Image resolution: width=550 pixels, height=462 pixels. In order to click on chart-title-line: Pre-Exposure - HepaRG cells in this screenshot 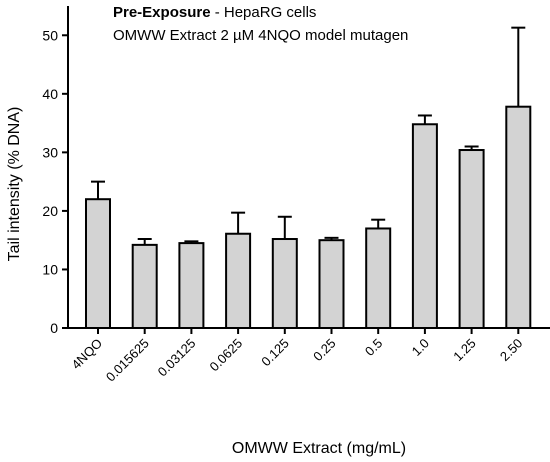, I will do `click(214, 12)`.